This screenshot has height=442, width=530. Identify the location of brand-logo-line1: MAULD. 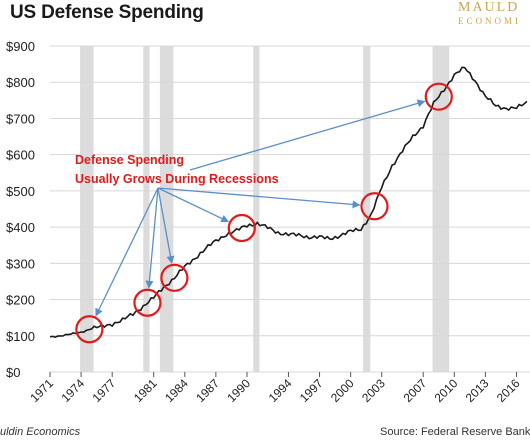
(489, 8).